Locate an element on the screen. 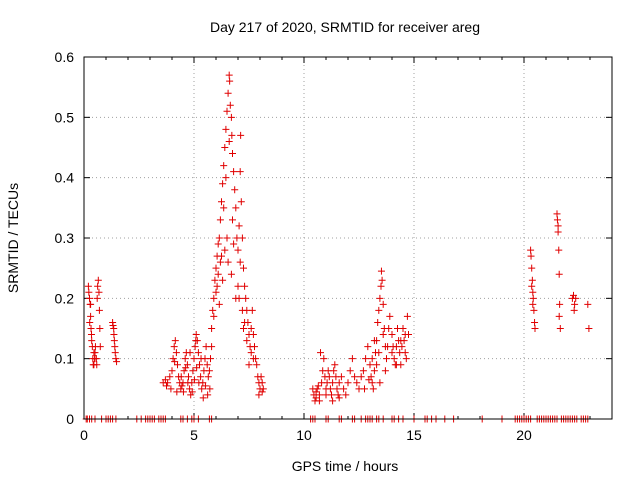  x-tick-label: 0 is located at coordinates (84, 435).